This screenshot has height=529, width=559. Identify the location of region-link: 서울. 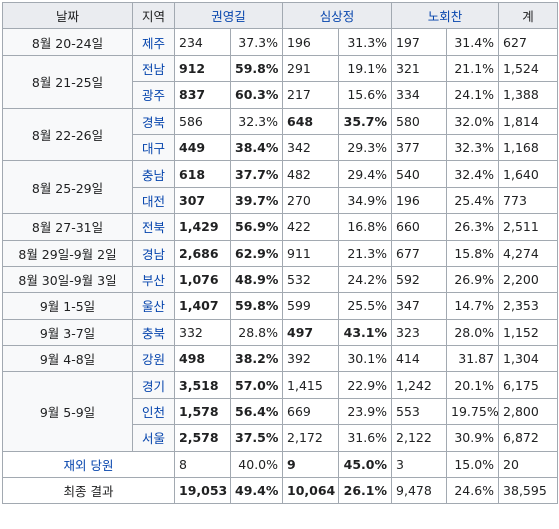
(153, 438).